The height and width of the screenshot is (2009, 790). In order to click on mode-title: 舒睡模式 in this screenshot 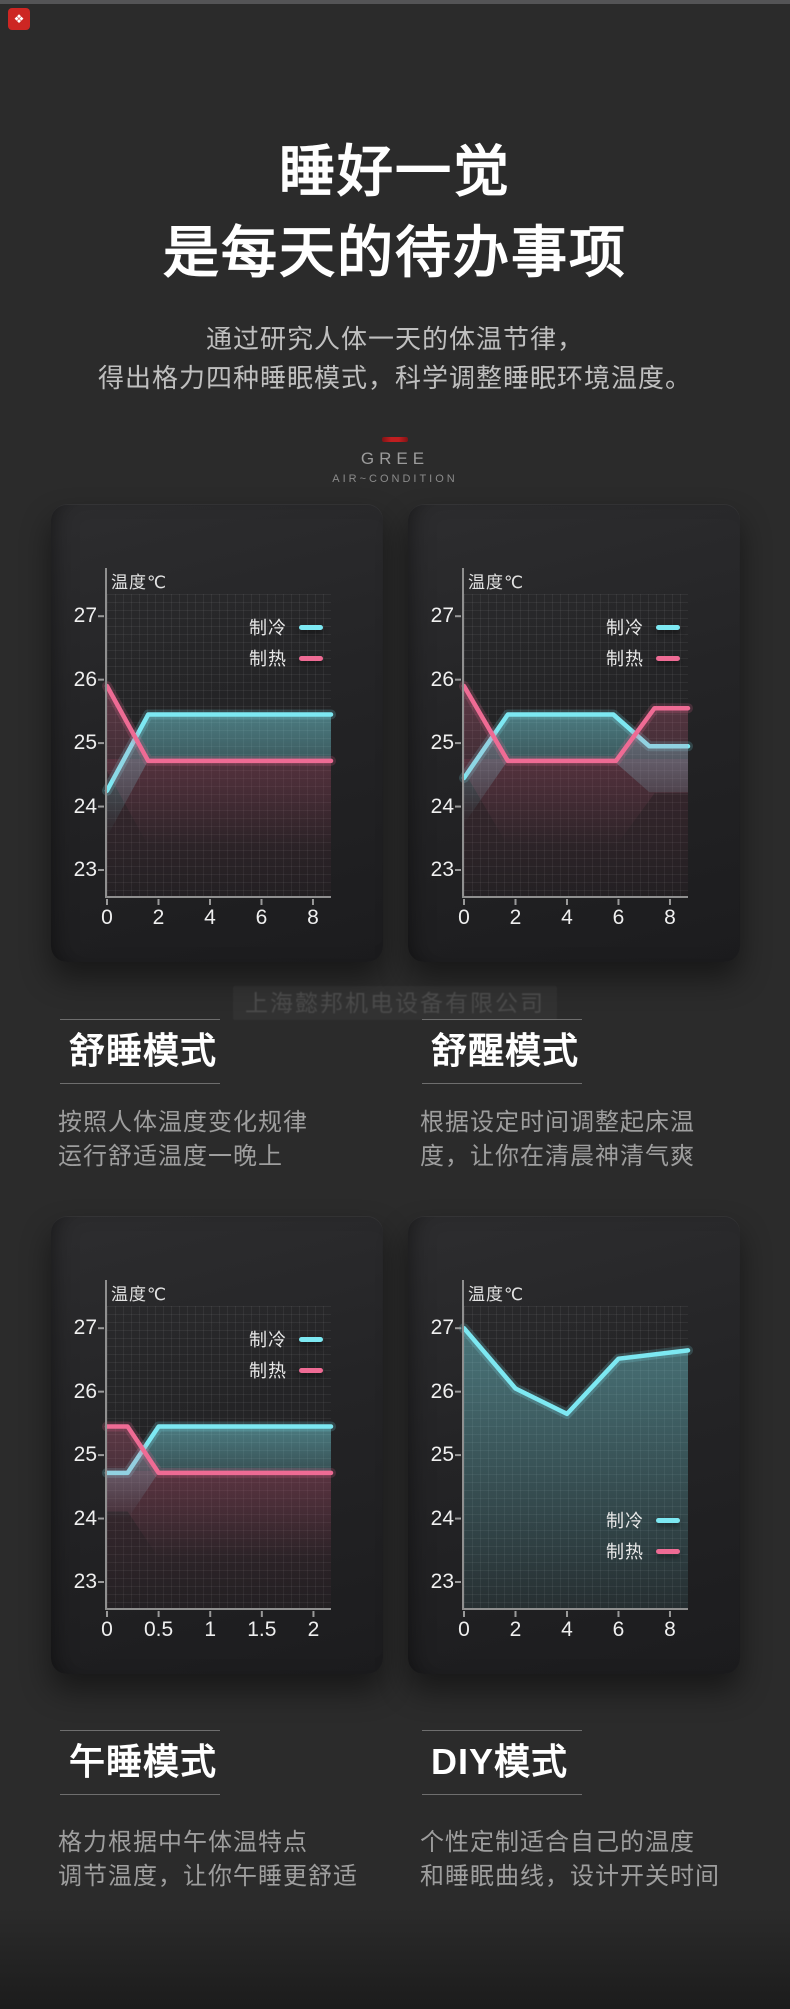, I will do `click(143, 1050)`.